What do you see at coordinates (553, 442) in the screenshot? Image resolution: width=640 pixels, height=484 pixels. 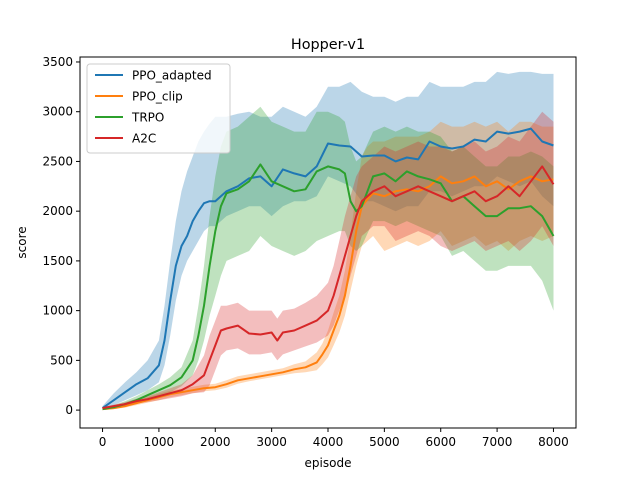 I see `x-tick-label-8: 8000` at bounding box center [553, 442].